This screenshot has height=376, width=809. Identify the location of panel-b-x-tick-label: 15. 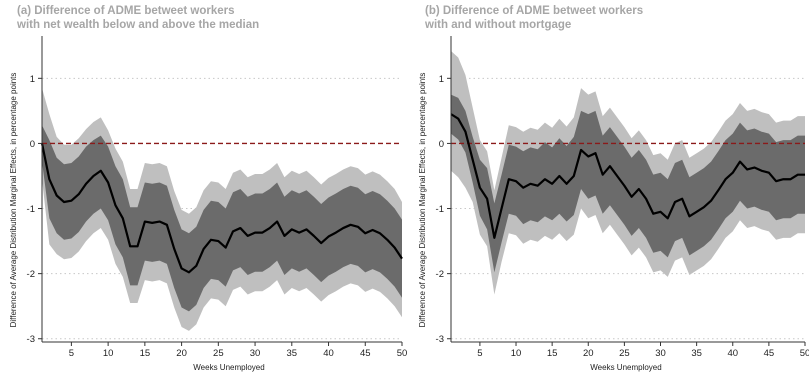
(552, 353).